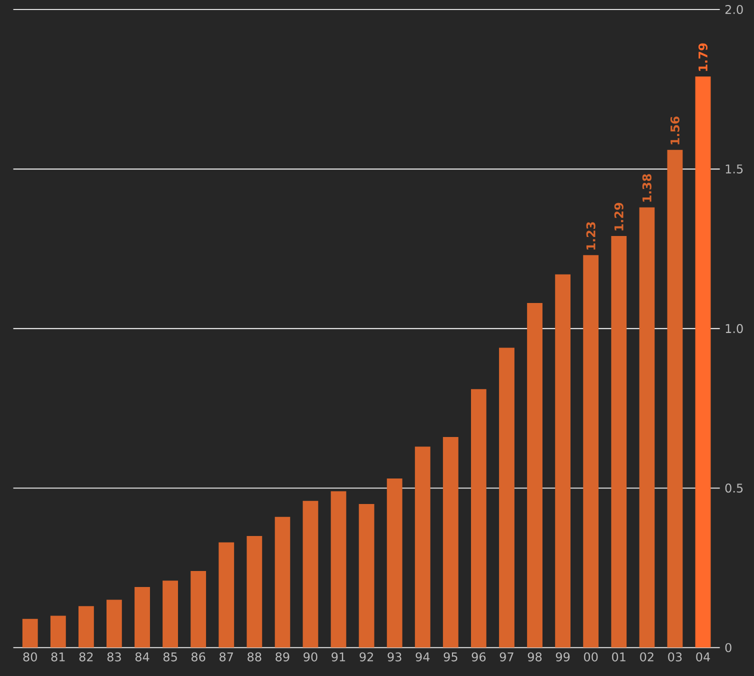 The height and width of the screenshot is (676, 754). What do you see at coordinates (86, 657) in the screenshot?
I see `x-tick-label: 82` at bounding box center [86, 657].